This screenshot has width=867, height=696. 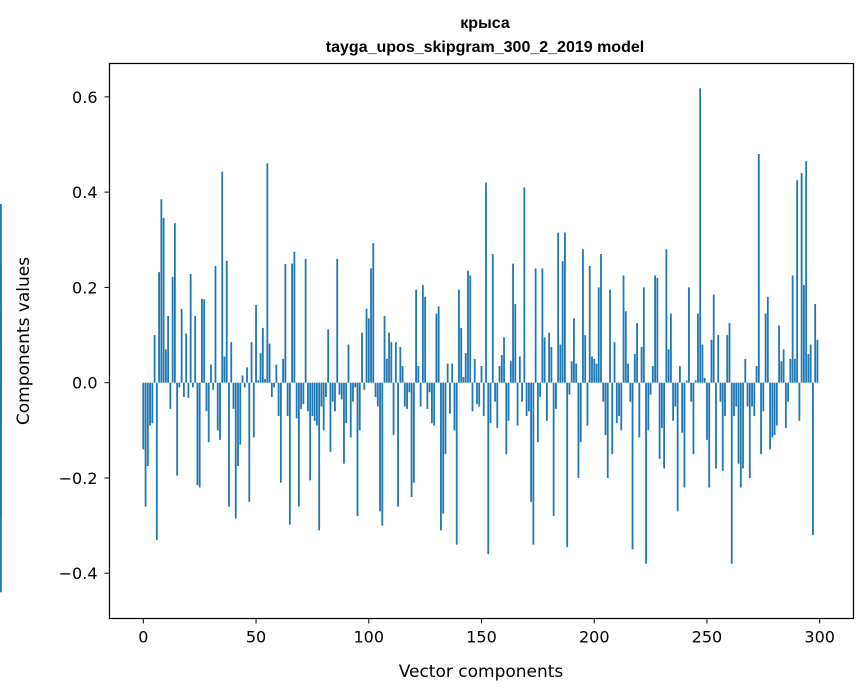 I want to click on y-tick-label: −0.4, so click(x=78, y=573).